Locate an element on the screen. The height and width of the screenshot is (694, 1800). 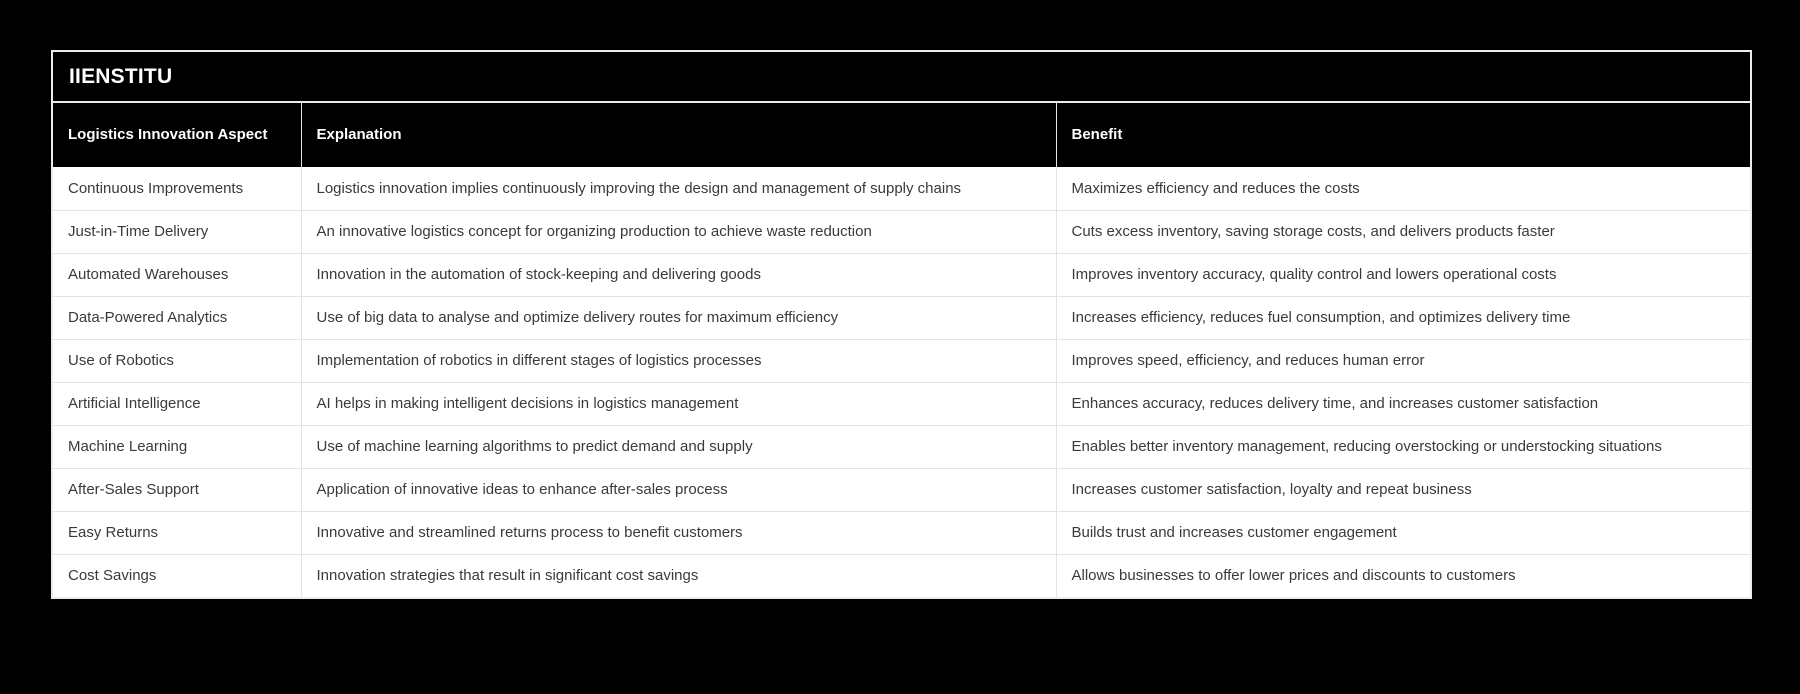
header-cell-explanation: Explanation is located at coordinates (679, 135).